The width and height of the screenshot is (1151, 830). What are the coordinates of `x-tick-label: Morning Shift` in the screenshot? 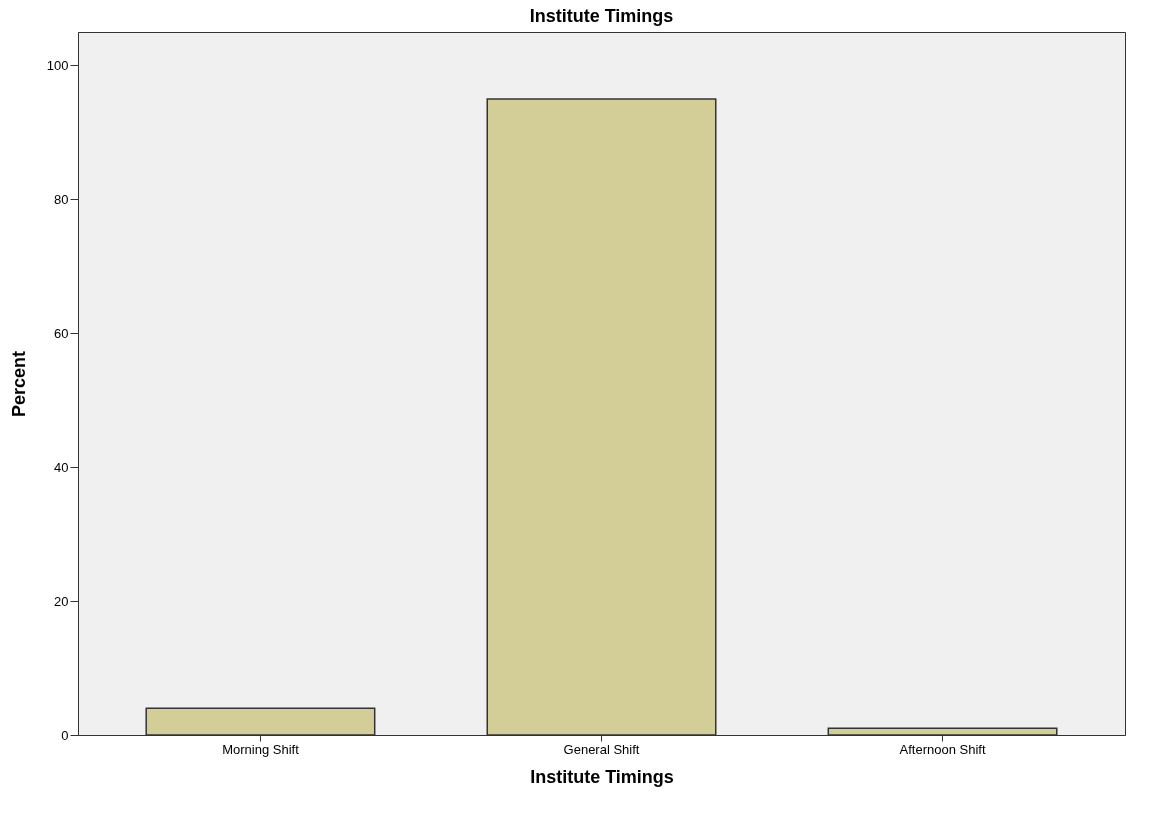 It's located at (261, 749).